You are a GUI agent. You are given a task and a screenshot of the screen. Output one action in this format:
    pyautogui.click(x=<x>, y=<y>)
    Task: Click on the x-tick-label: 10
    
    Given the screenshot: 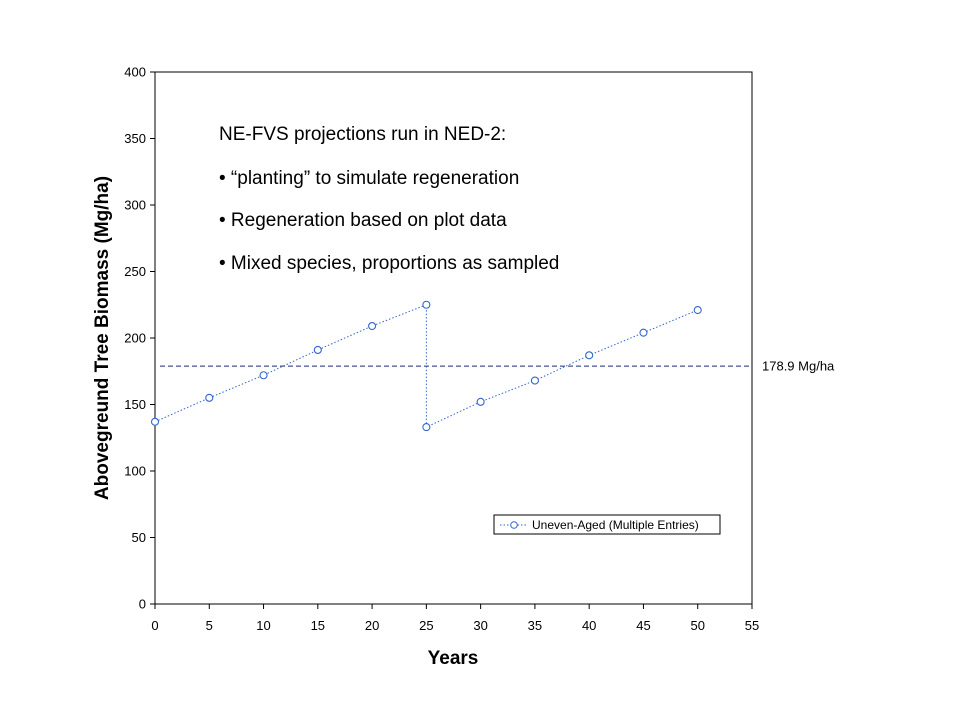 What is the action you would take?
    pyautogui.click(x=263, y=625)
    